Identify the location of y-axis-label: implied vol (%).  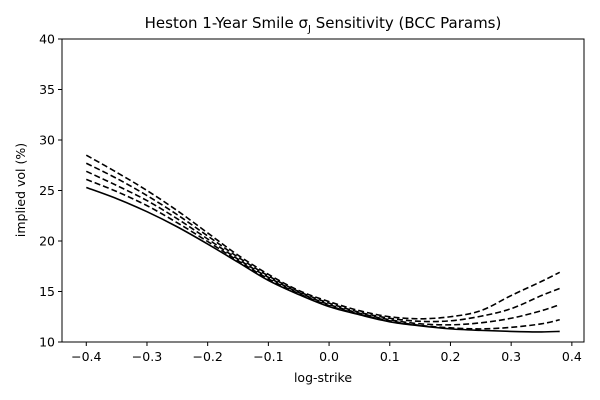
(20, 190).